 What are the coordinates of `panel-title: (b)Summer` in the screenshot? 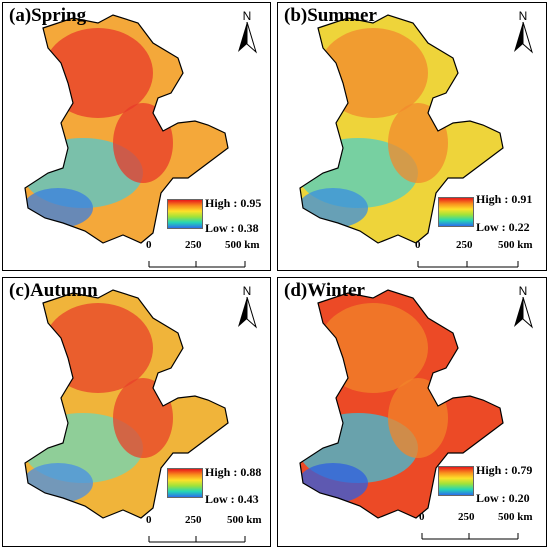 It's located at (330, 15).